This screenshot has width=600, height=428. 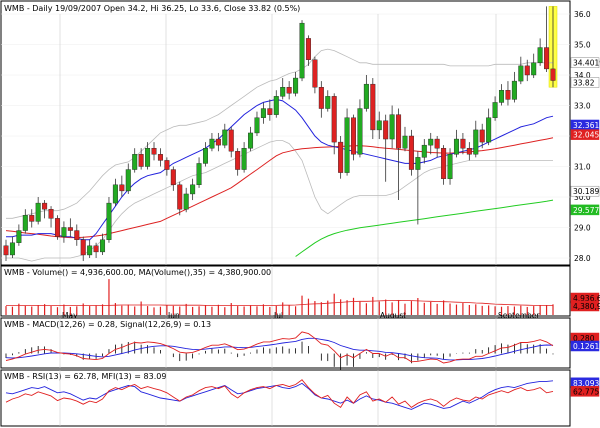 I want to click on macd-tag: 0.12617, so click(x=585, y=346).